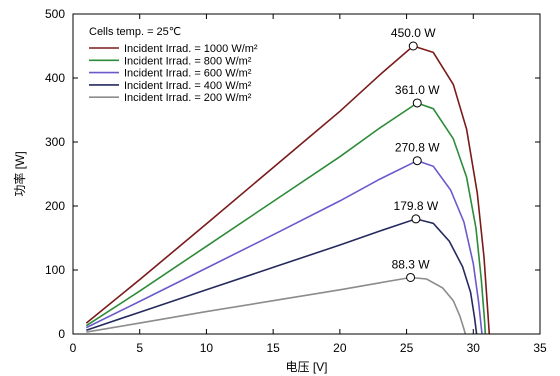  What do you see at coordinates (188, 86) in the screenshot?
I see `legend-label-3: Incident Irrad. = 400 W/m²` at bounding box center [188, 86].